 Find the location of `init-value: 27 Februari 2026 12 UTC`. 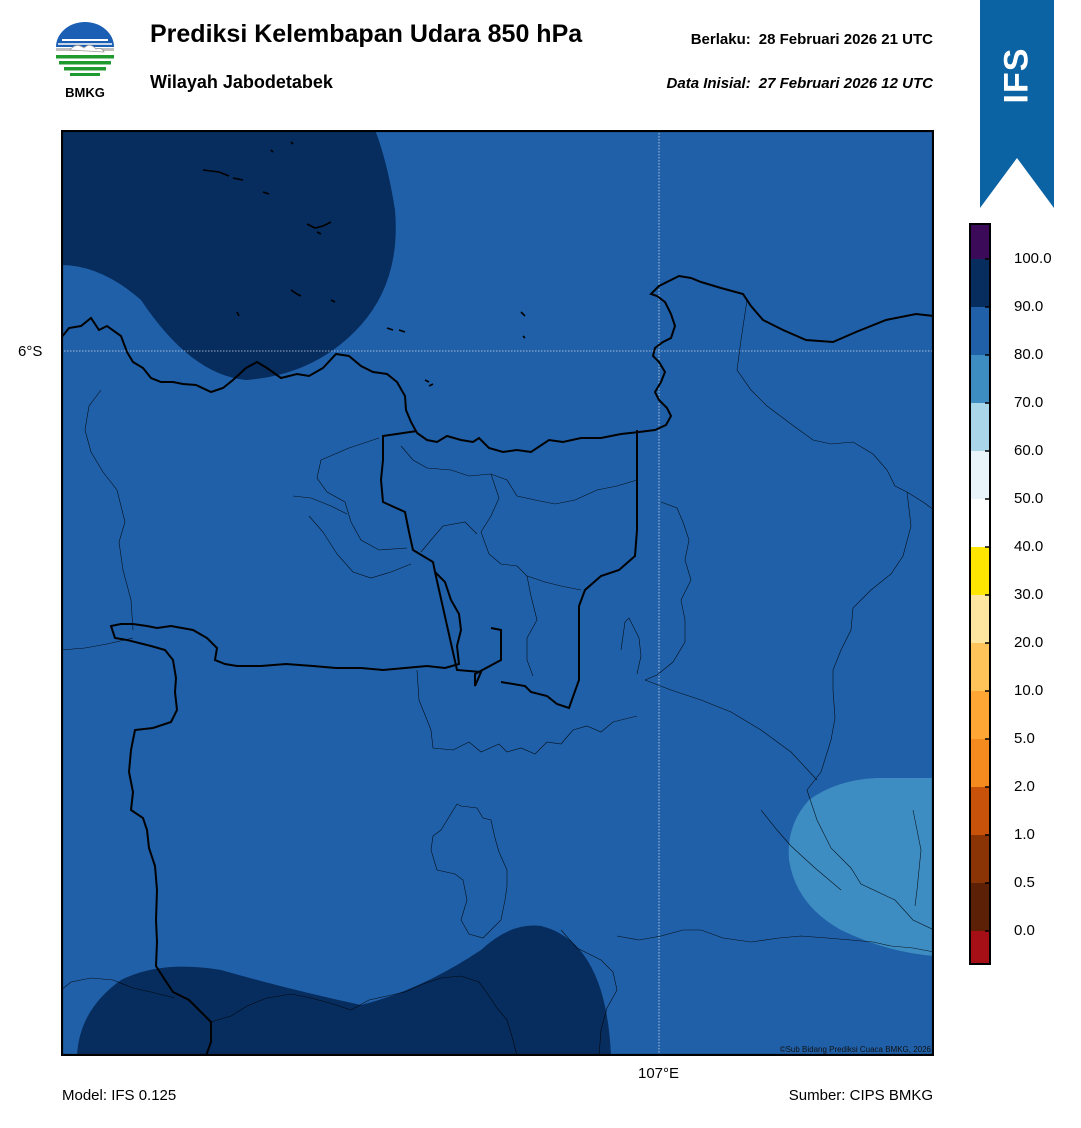

init-value: 27 Februari 2026 12 UTC is located at coordinates (845, 83).